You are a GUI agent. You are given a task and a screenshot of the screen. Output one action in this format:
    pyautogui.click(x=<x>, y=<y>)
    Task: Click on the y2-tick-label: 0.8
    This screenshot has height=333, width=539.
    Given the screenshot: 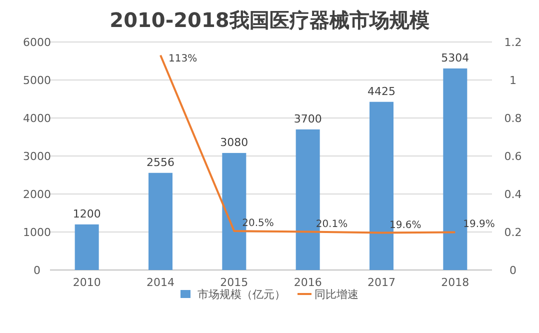 What is the action you would take?
    pyautogui.click(x=513, y=118)
    